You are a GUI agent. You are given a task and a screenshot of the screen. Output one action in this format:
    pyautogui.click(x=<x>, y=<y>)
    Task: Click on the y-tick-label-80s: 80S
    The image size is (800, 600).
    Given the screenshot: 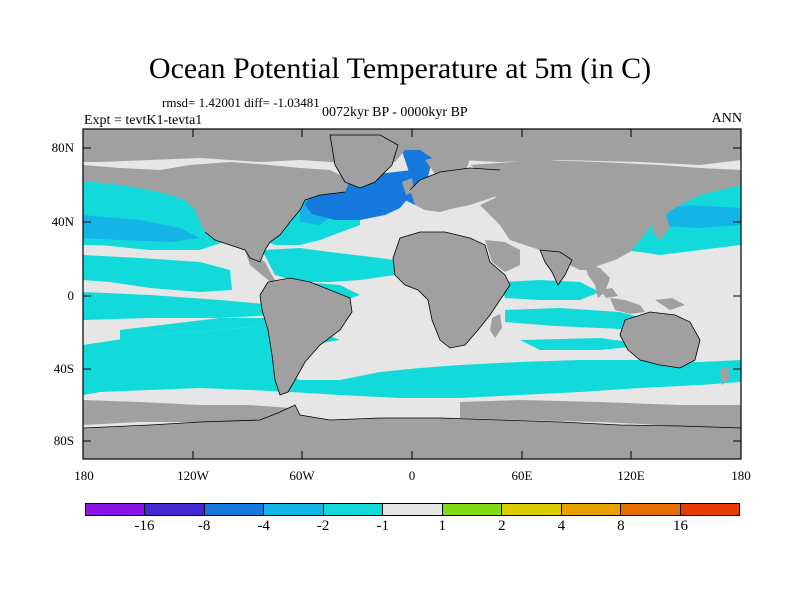 What is the action you would take?
    pyautogui.click(x=63, y=440)
    